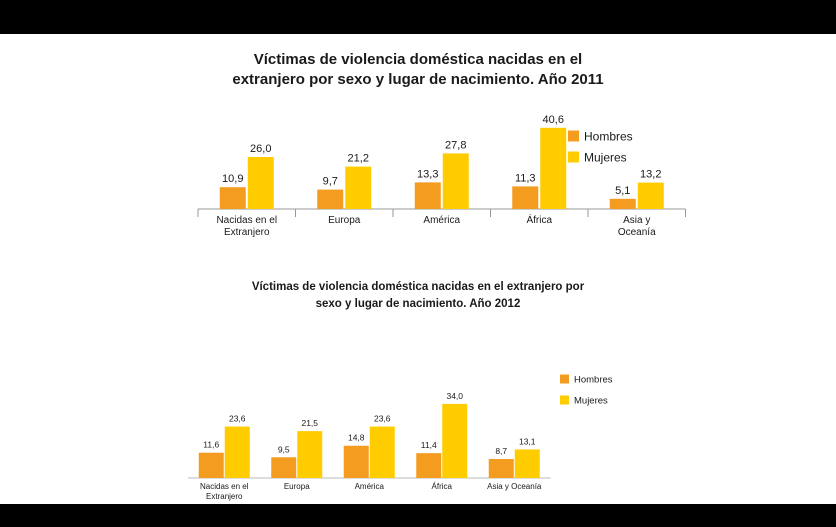 This screenshot has width=836, height=527. I want to click on data-label: 21,5, so click(309, 423).